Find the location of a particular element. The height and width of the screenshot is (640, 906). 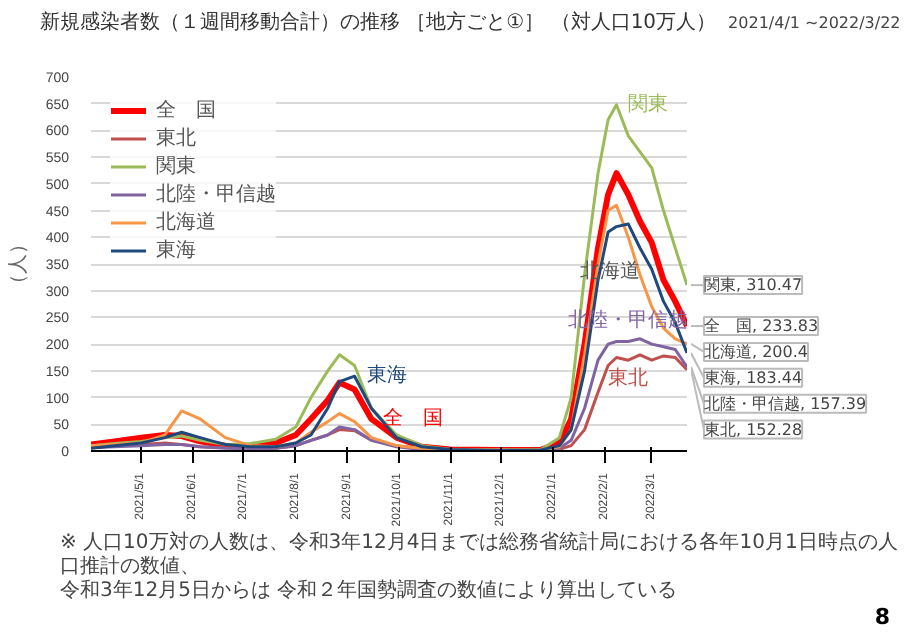

text: ※ 人口10万対の人数は、令和3年12月4日までは総務省統計局における各年10月1日時点の人口推計の数値、 is located at coordinates (479, 555).